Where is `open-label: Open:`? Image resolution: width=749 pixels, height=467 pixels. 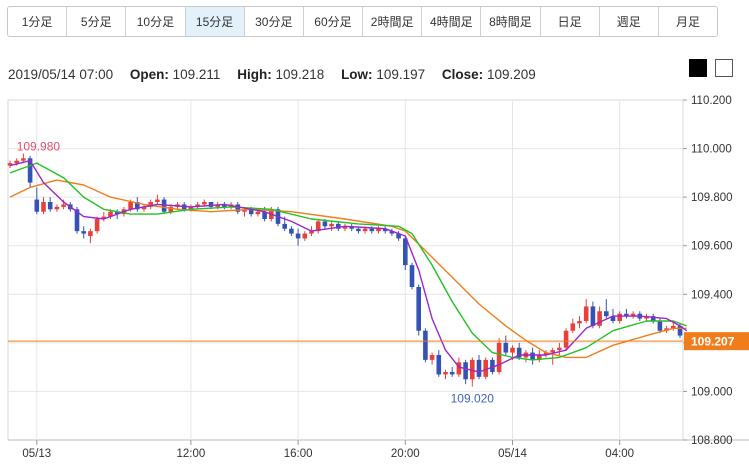 open-label: Open: is located at coordinates (149, 74).